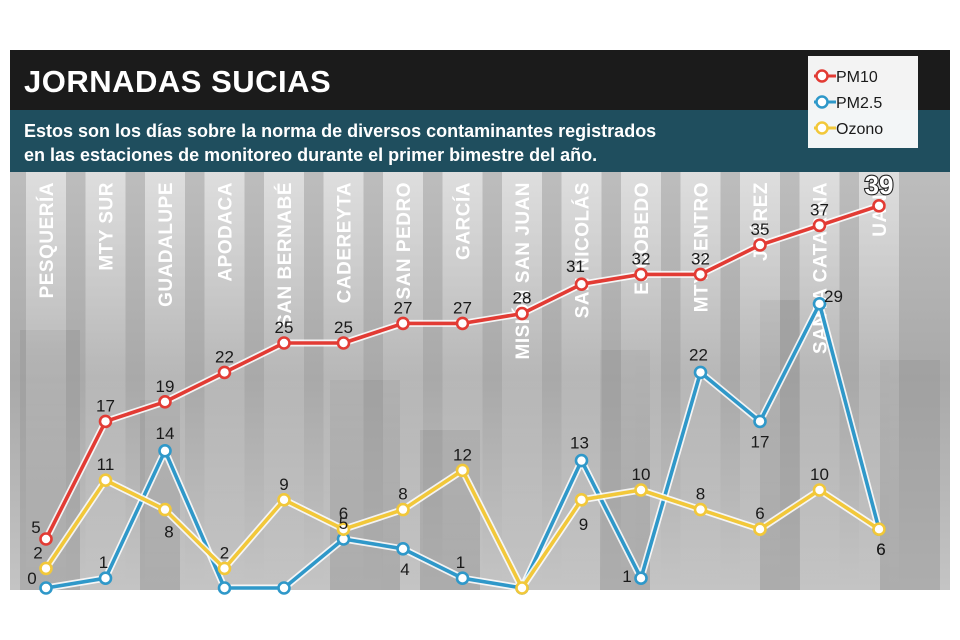 This screenshot has width=960, height=640. Describe the element at coordinates (404, 240) in the screenshot. I see `category-label: SAN PEDRO` at that location.